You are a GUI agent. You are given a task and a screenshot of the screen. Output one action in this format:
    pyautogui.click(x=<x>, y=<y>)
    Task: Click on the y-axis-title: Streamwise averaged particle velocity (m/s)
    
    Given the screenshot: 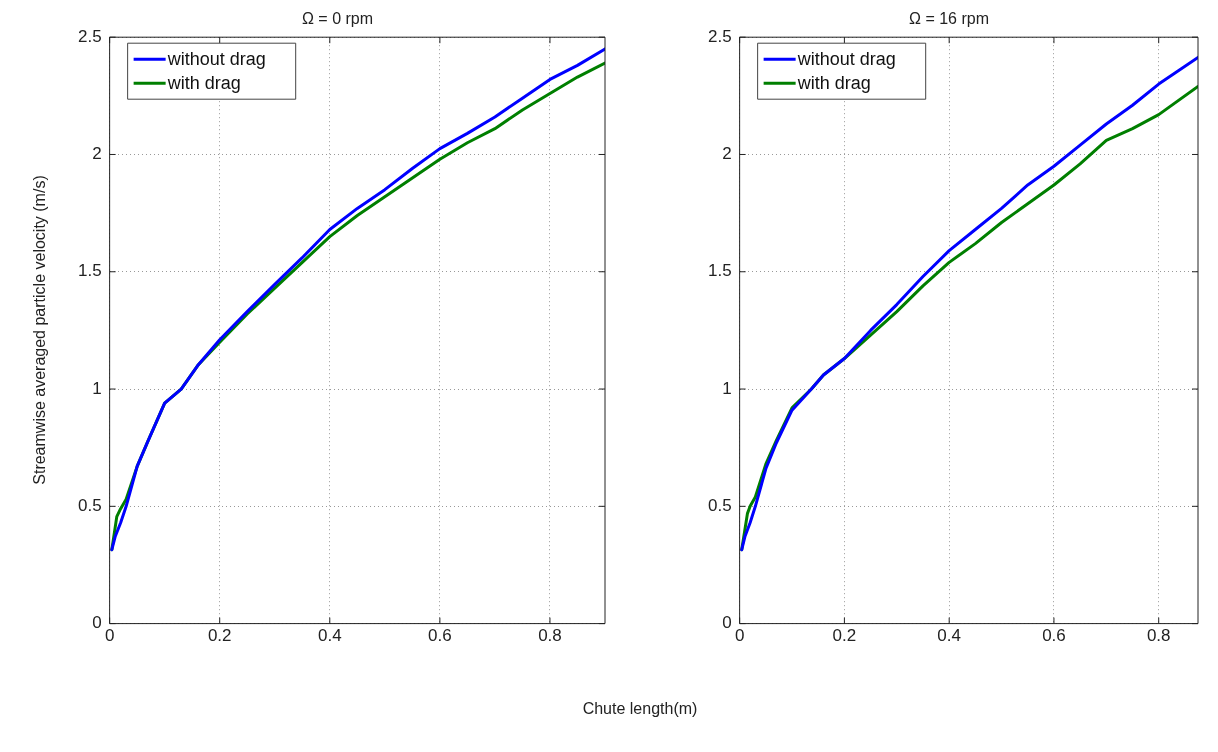 What is the action you would take?
    pyautogui.click(x=40, y=330)
    